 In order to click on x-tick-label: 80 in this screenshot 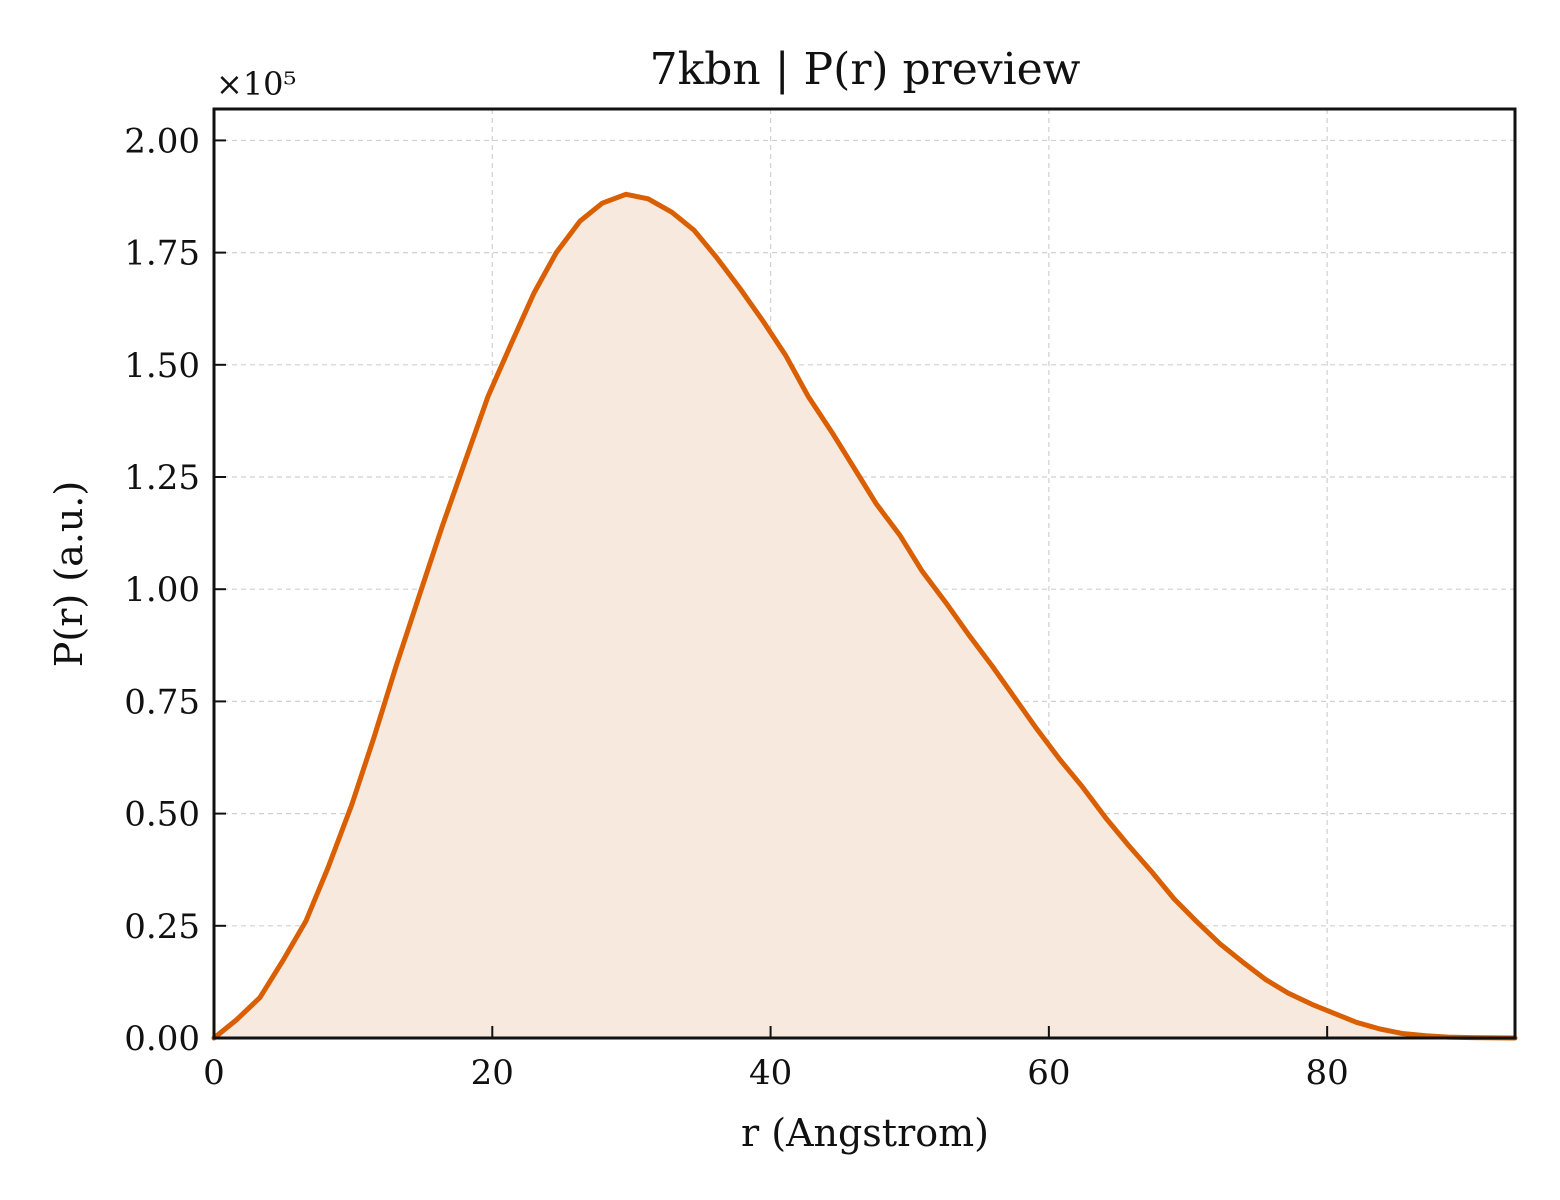, I will do `click(1327, 1073)`.